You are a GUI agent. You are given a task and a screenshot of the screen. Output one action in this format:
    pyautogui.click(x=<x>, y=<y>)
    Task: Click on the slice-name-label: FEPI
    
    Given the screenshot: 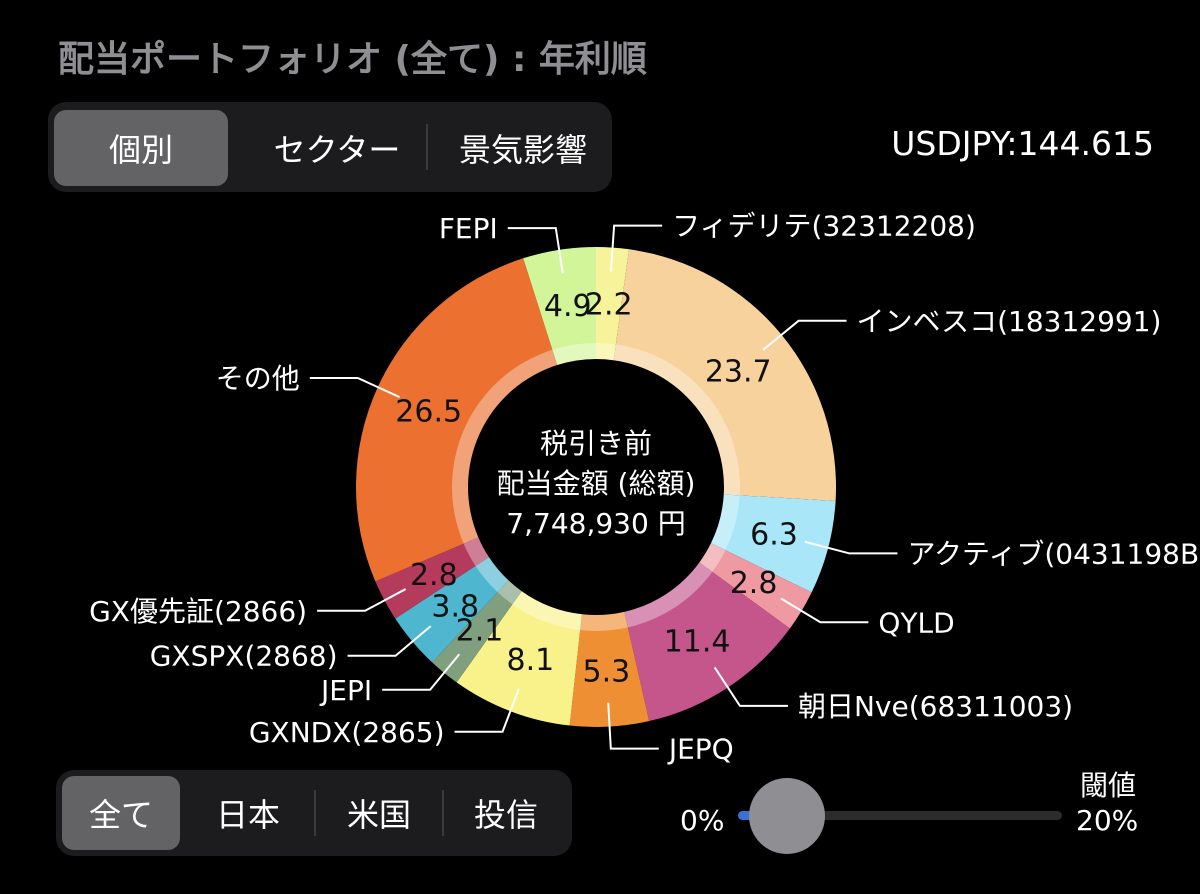 What is the action you would take?
    pyautogui.click(x=468, y=228)
    